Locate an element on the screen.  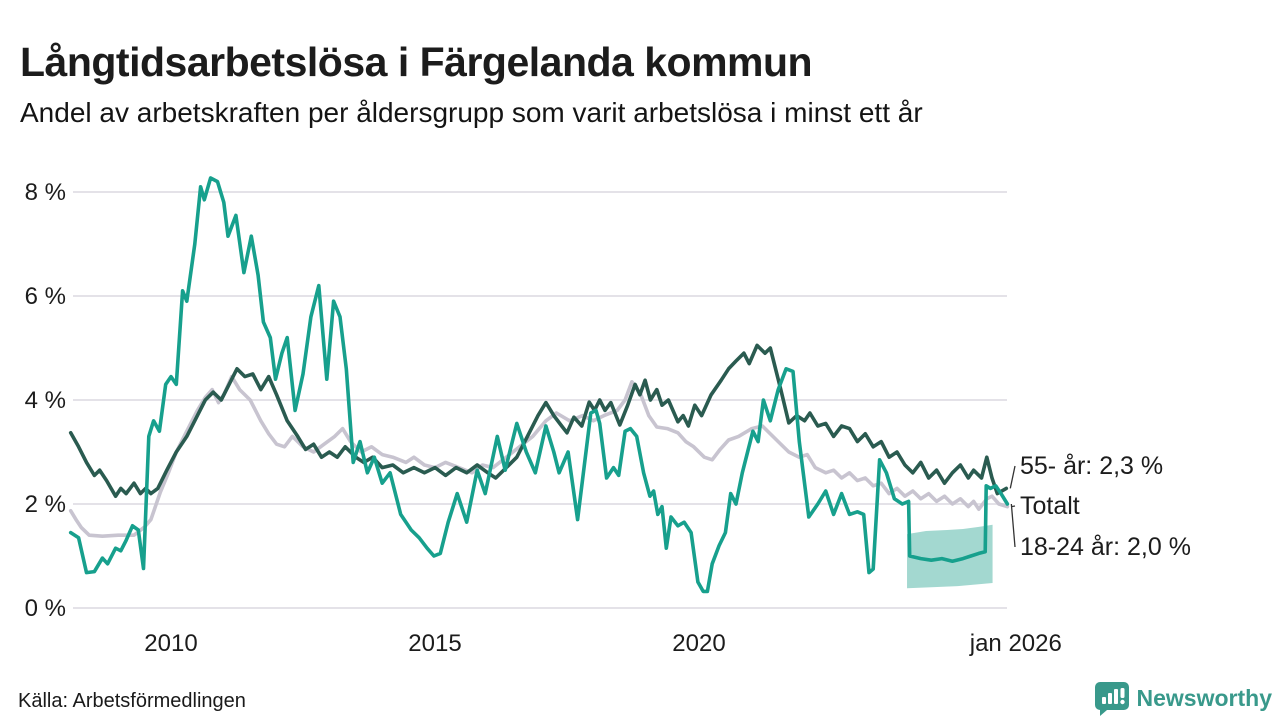
series-end-label: Totalt is located at coordinates (1050, 506).